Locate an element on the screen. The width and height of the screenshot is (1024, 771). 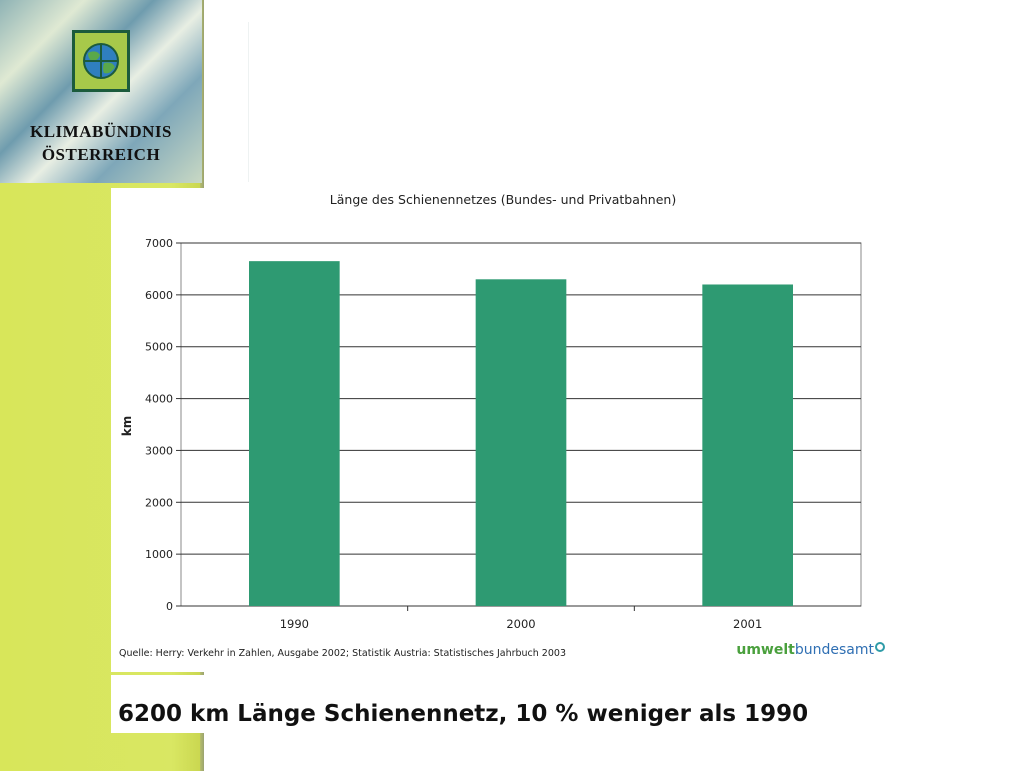
y-tick-label: 3000 is located at coordinates (159, 450).